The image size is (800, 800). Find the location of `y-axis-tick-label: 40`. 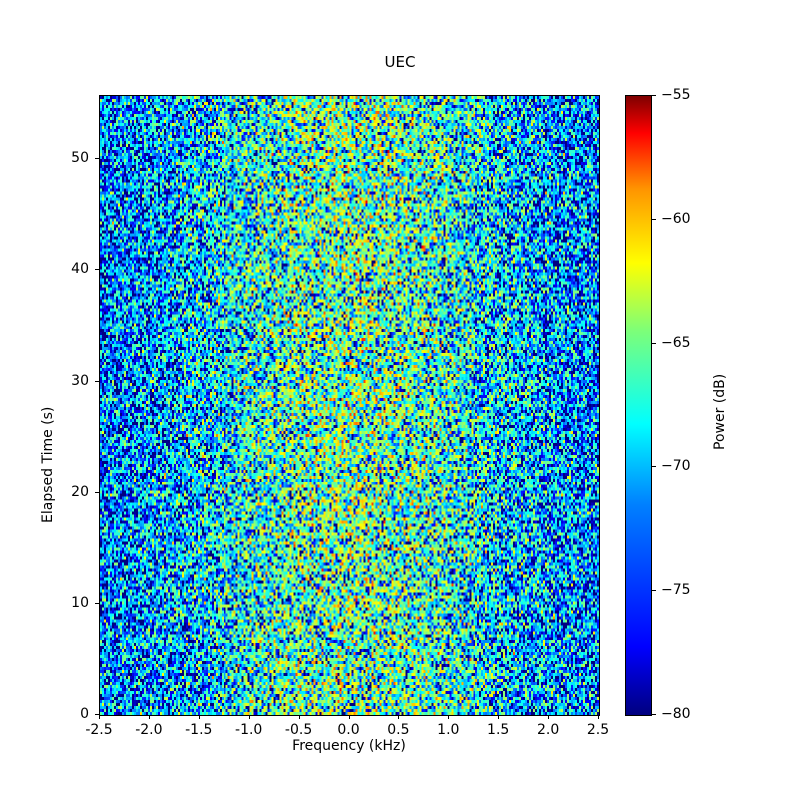

y-axis-tick-label: 40 is located at coordinates (80, 269).